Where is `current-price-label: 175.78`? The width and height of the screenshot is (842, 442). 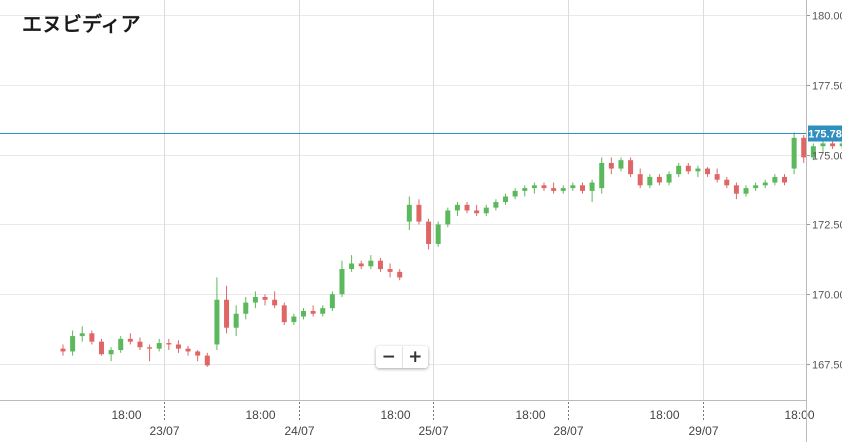 current-price-label: 175.78 is located at coordinates (825, 135).